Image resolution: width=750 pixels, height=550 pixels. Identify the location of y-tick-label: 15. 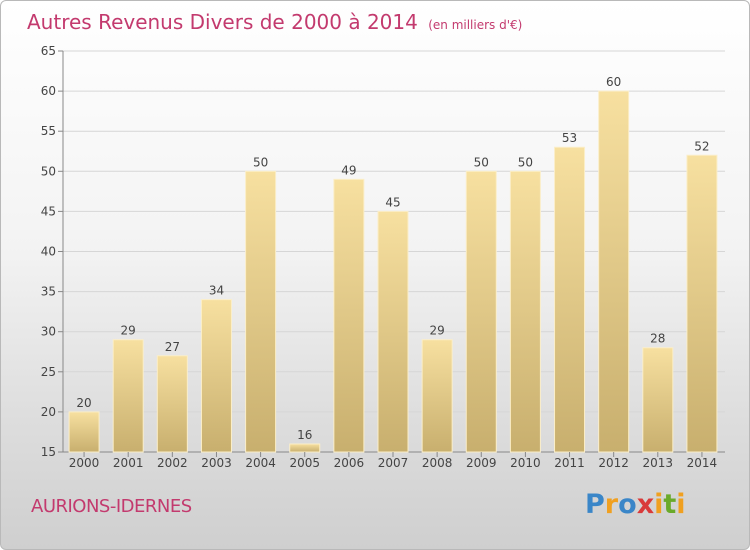
(48, 452).